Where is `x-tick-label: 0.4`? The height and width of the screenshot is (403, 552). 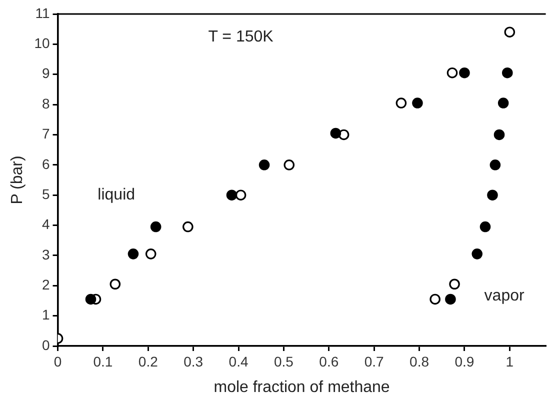 x-tick-label: 0.4 is located at coordinates (238, 361).